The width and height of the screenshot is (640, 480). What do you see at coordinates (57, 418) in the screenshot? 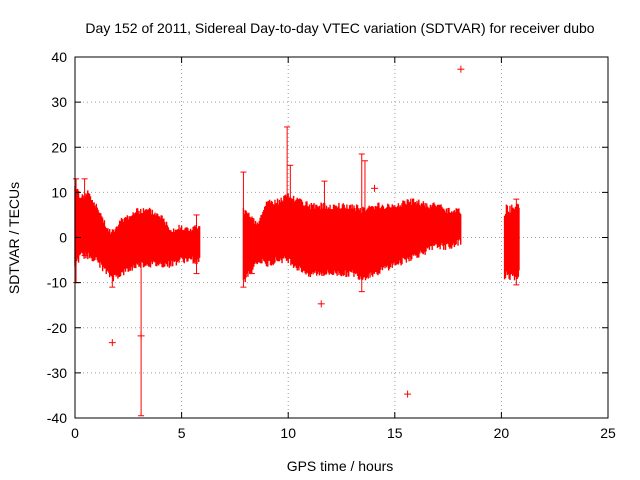
I see `y-tick-label: -40` at bounding box center [57, 418].